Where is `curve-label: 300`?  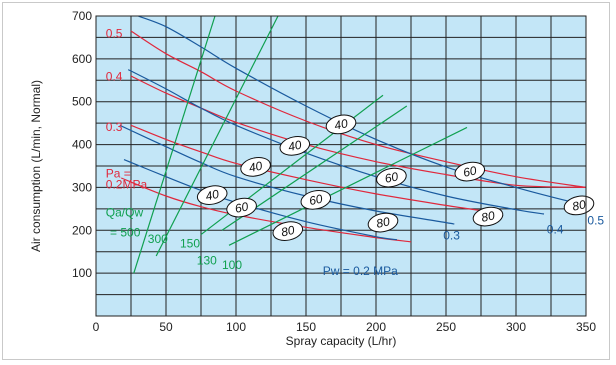 curve-label: 300 is located at coordinates (158, 239).